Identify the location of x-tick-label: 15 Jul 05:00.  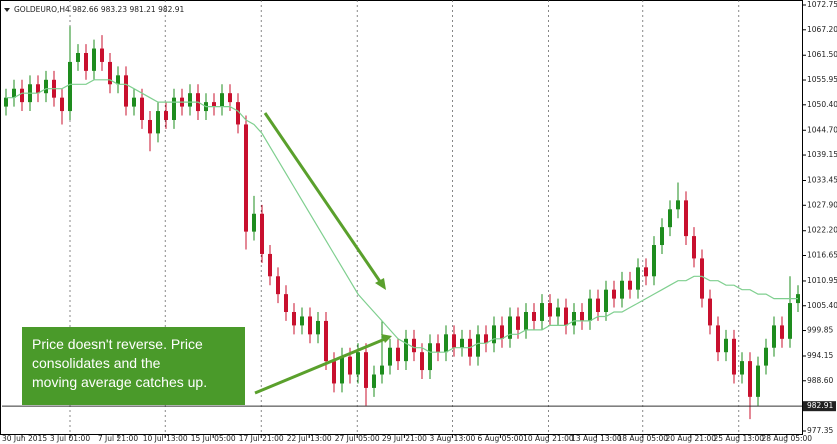
(213, 438).